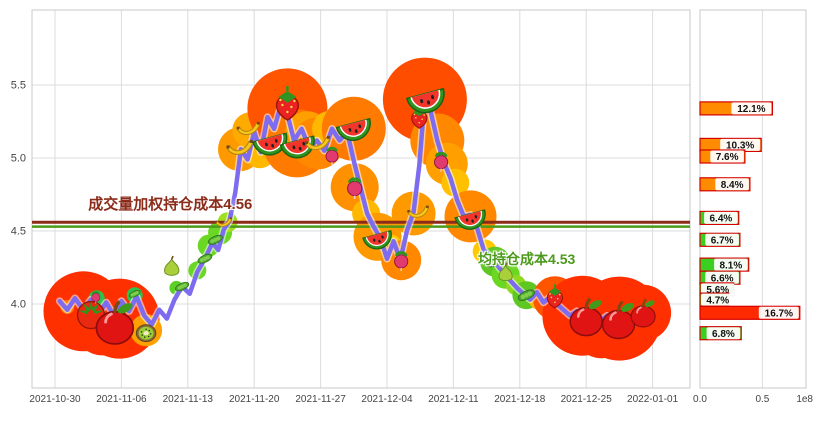 The image size is (816, 422). I want to click on bar-percent-label: 8.4%, so click(732, 185).